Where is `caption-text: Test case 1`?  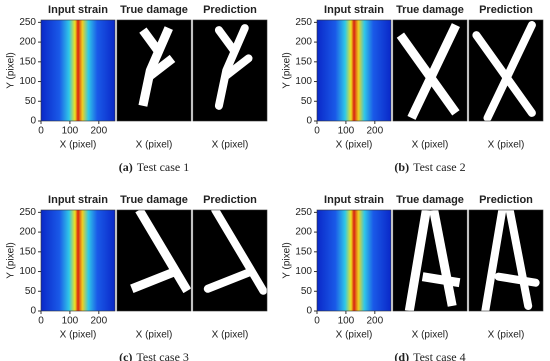
caption-text: Test case 1 is located at coordinates (163, 167).